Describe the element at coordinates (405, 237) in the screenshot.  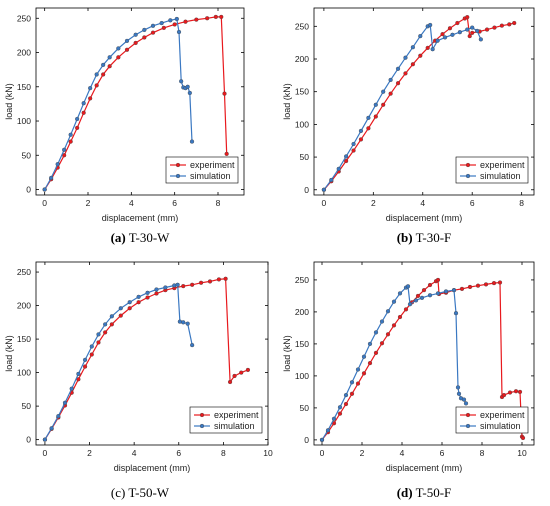
I see `panel-caption-label: (b)` at that location.